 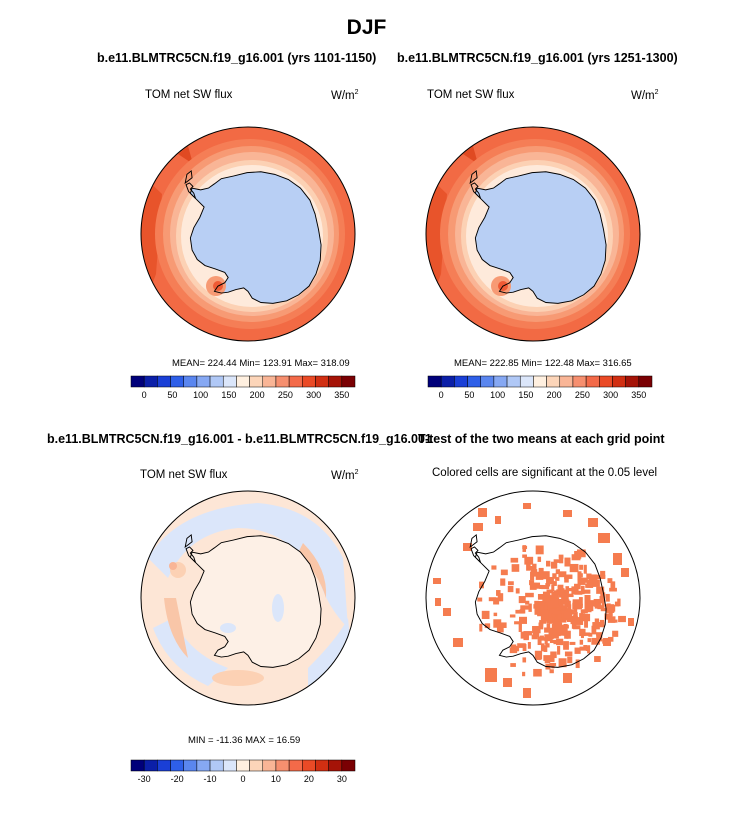 What do you see at coordinates (309, 779) in the screenshot?
I see `colorbar-tick-label: 20` at bounding box center [309, 779].